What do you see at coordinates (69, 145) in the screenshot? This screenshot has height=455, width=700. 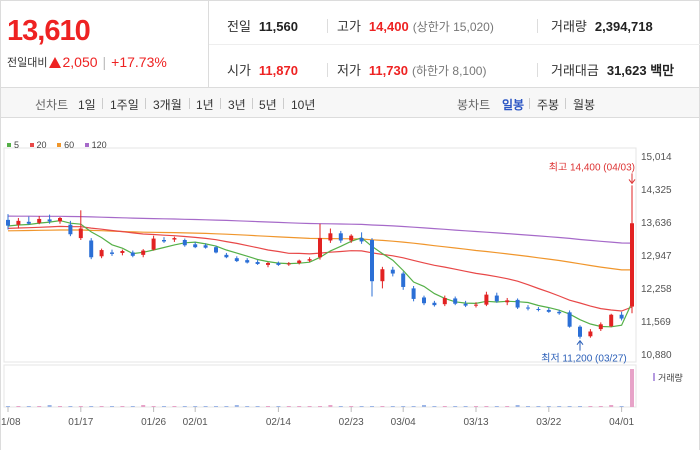 I see `legend-label: 60` at bounding box center [69, 145].